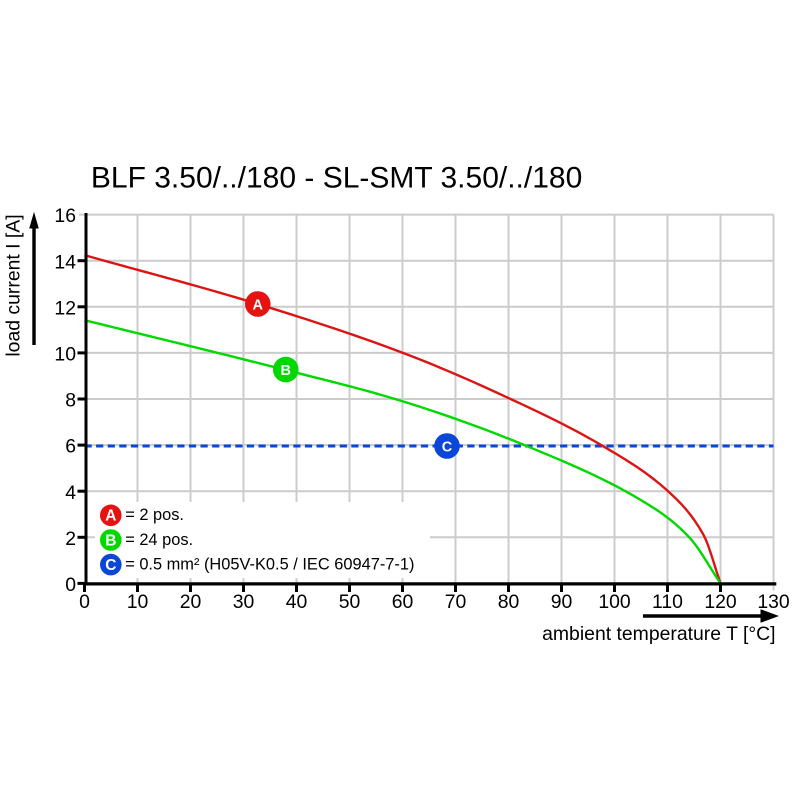  What do you see at coordinates (667, 602) in the screenshot?
I see `svg-text: 110` at bounding box center [667, 602].